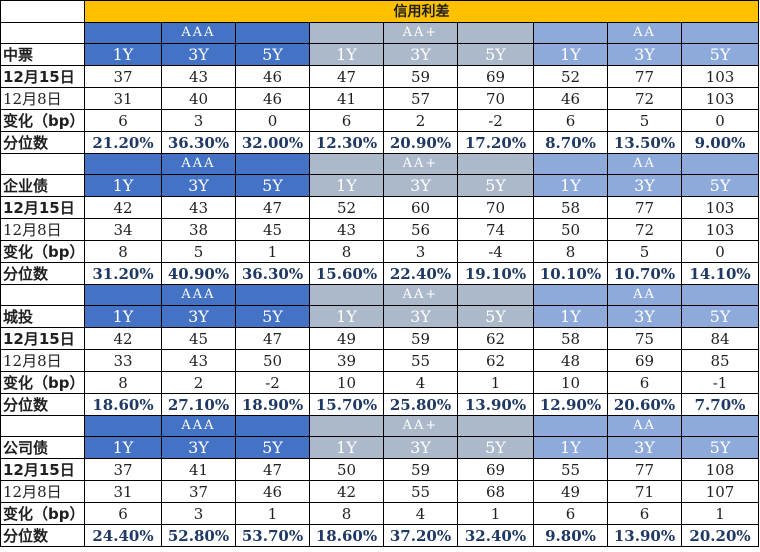 The width and height of the screenshot is (760, 552). I want to click on value-cell: 39, so click(346, 360).